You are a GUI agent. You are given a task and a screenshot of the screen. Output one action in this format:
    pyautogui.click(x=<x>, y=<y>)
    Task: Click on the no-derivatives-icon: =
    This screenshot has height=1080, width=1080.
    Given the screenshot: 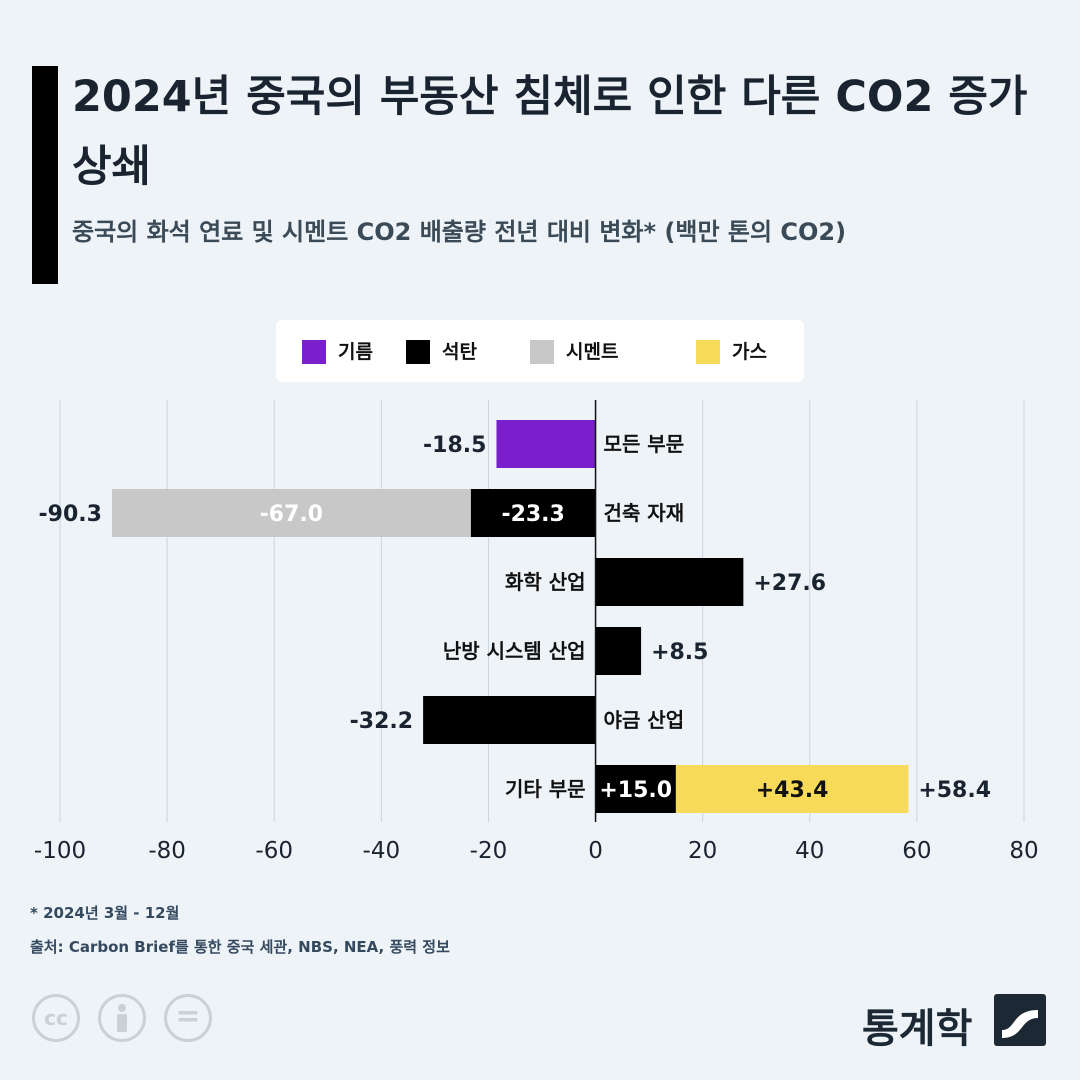 What is the action you would take?
    pyautogui.click(x=188, y=1018)
    